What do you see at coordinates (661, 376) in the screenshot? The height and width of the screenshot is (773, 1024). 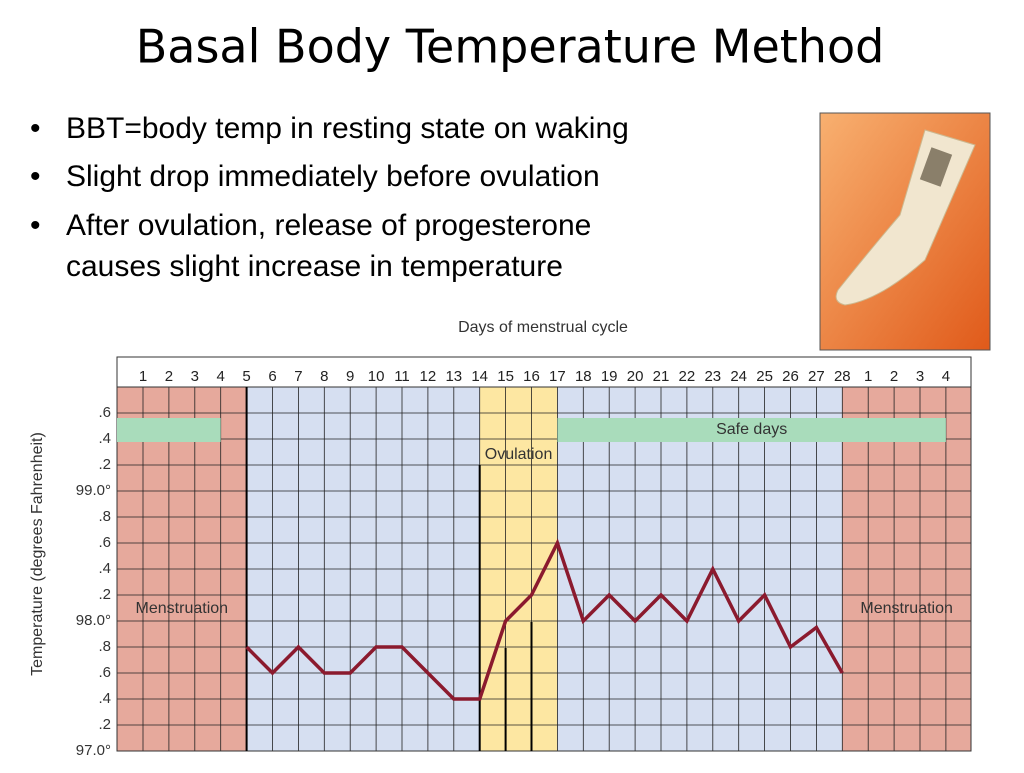 I see `x-tick-label: 21` at bounding box center [661, 376].